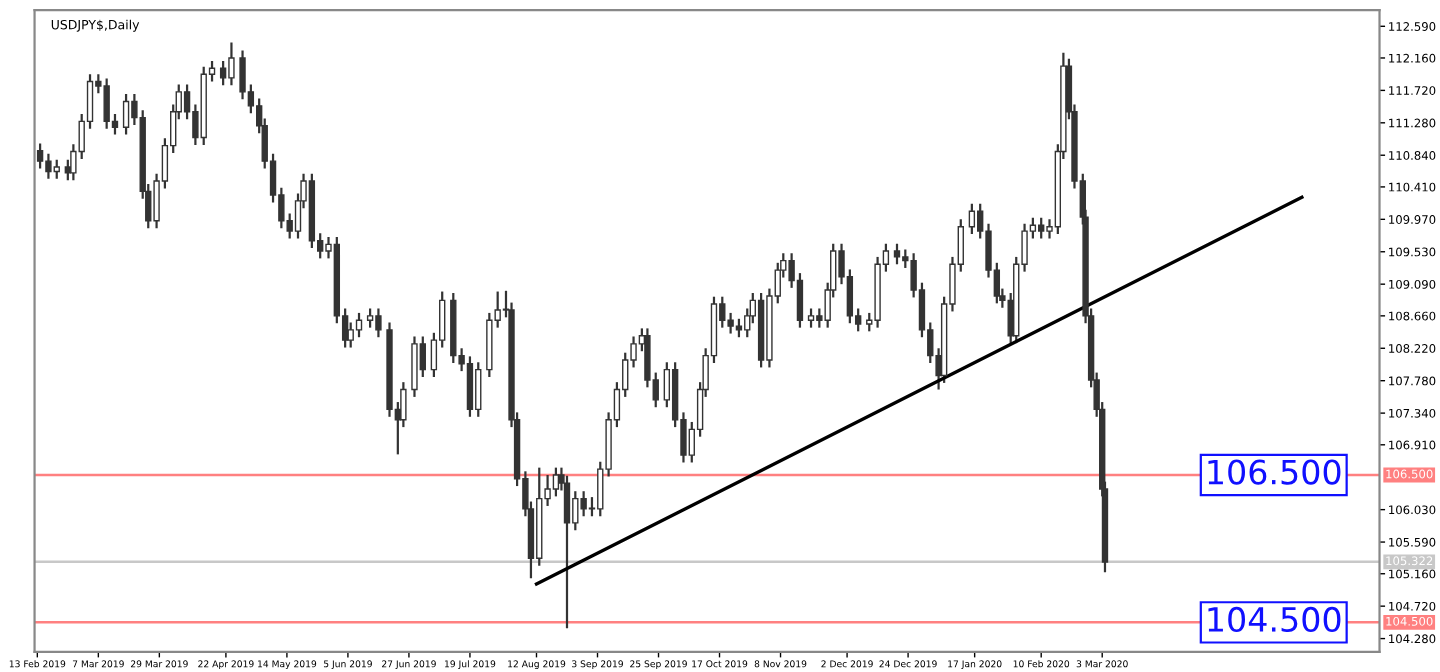  What do you see at coordinates (1274, 619) in the screenshot?
I see `annotation: 104.500` at bounding box center [1274, 619].